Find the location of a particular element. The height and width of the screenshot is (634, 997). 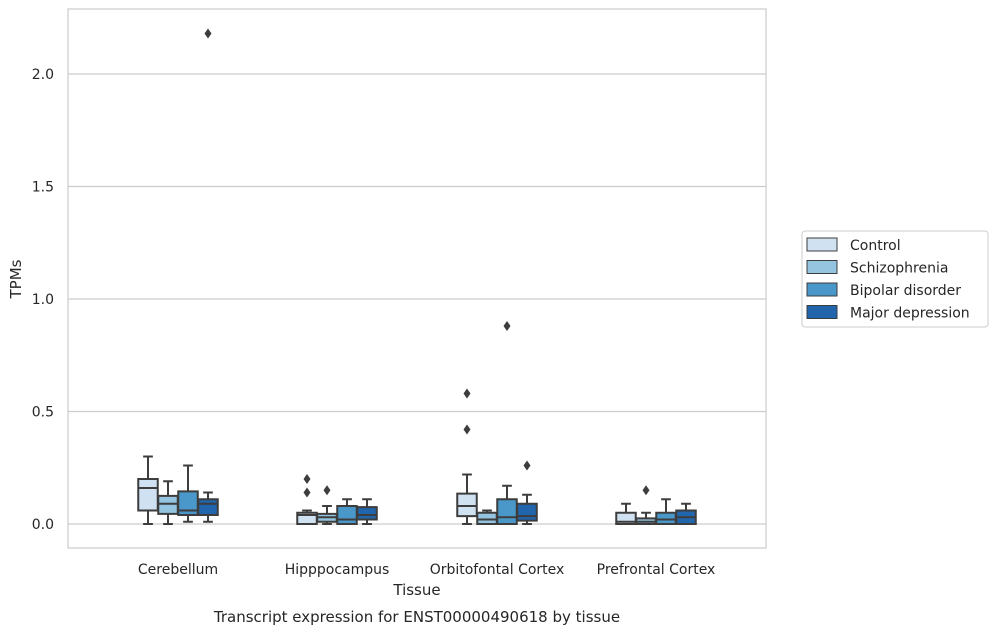

legend-label: Major depression is located at coordinates (910, 314).